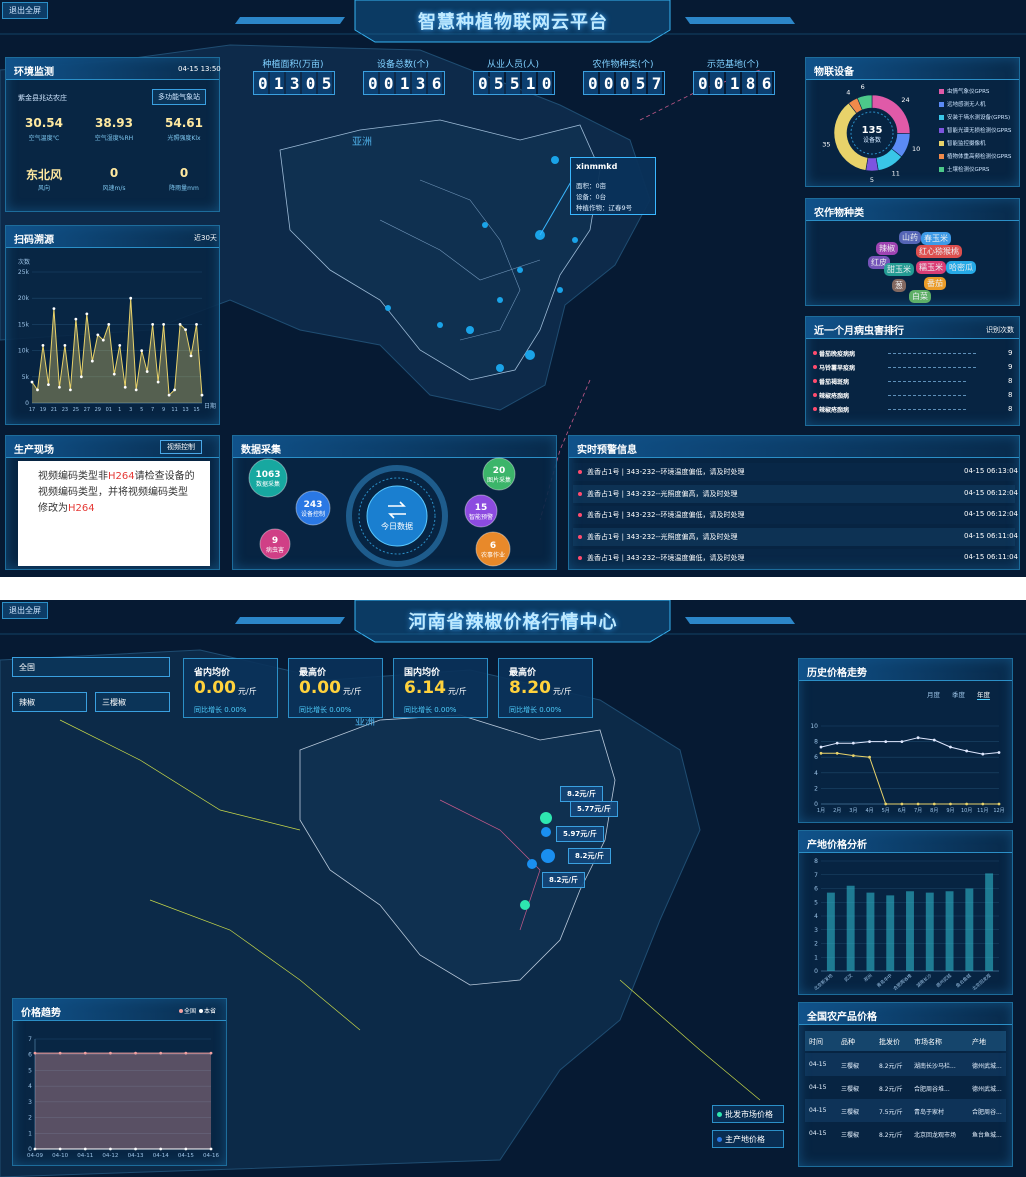  What do you see at coordinates (87, 410) in the screenshot?
I see `x-tick-label: 27` at bounding box center [87, 410].